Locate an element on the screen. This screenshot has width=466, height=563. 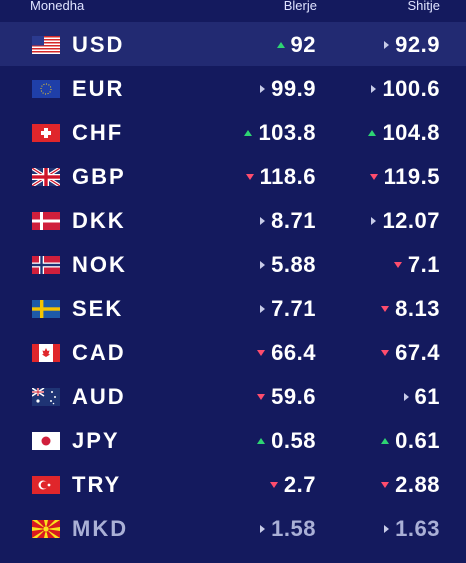
sell-rate: 0.61 is located at coordinates (410, 441).